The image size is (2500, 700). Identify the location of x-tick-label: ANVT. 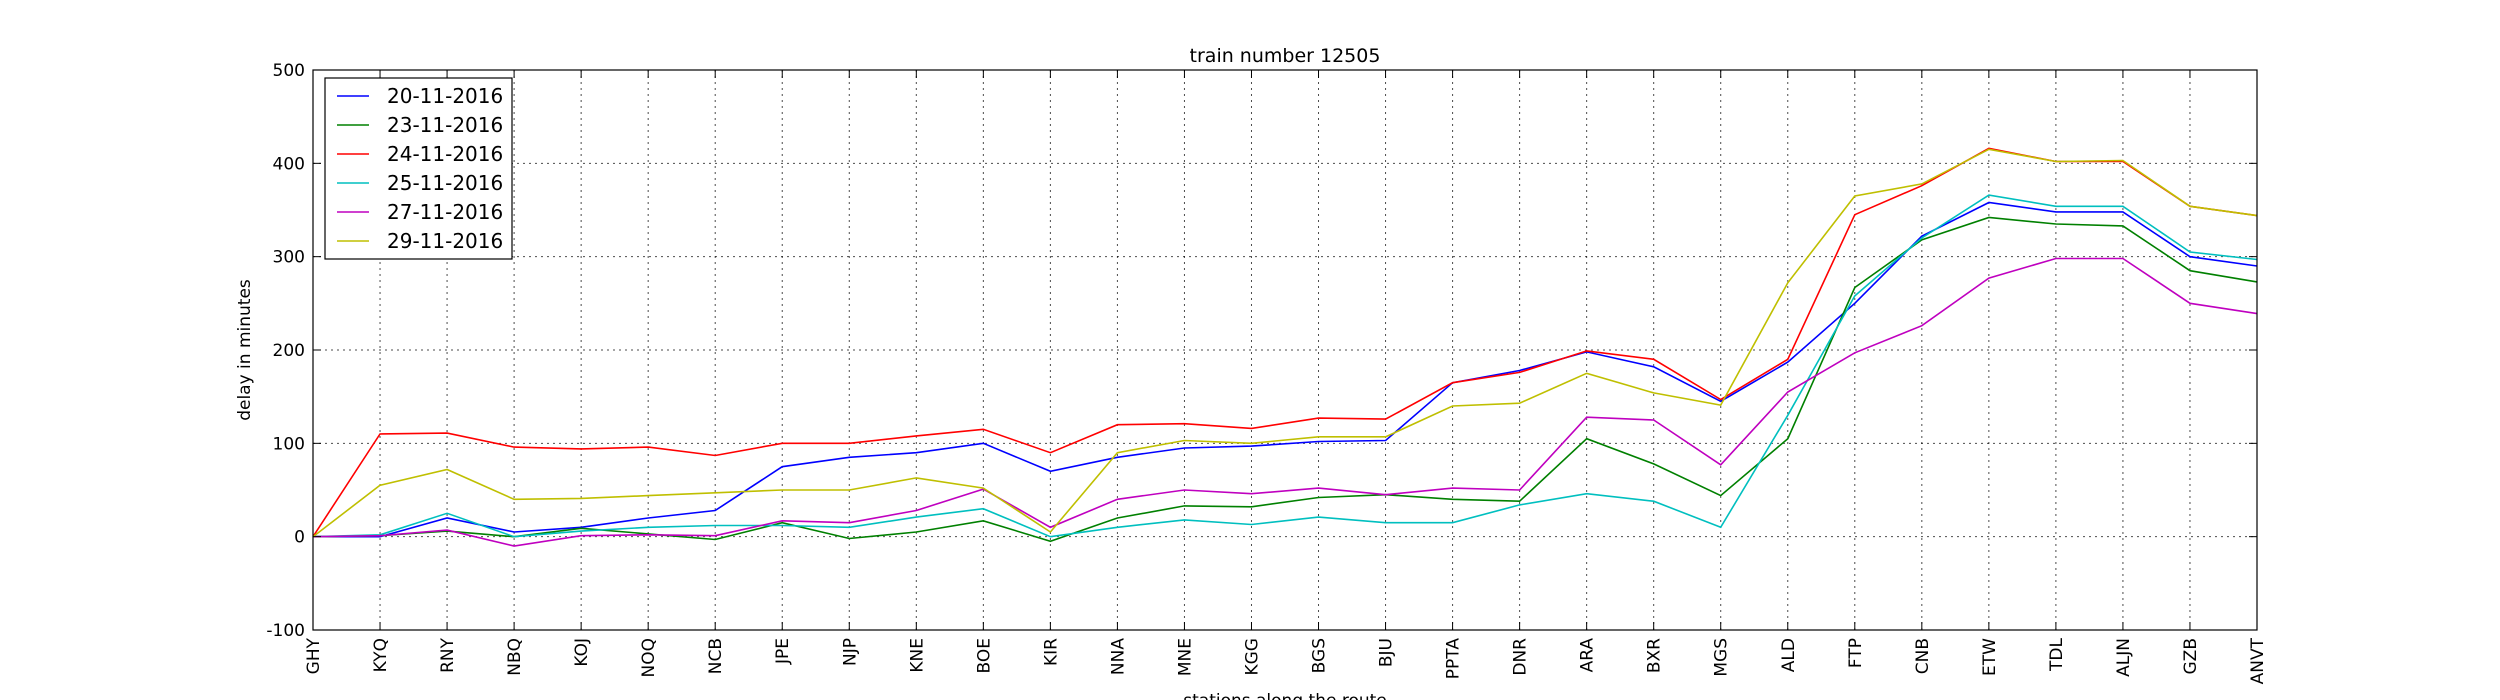
(2258, 660).